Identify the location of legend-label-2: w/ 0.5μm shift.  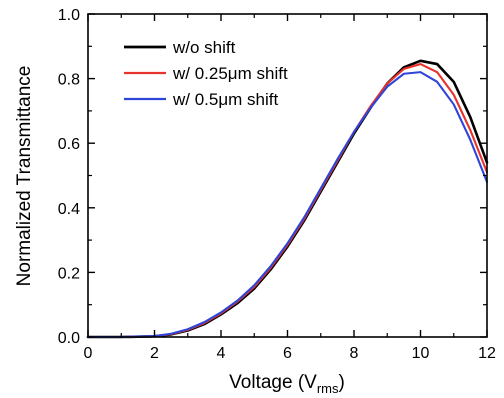
(225, 99).